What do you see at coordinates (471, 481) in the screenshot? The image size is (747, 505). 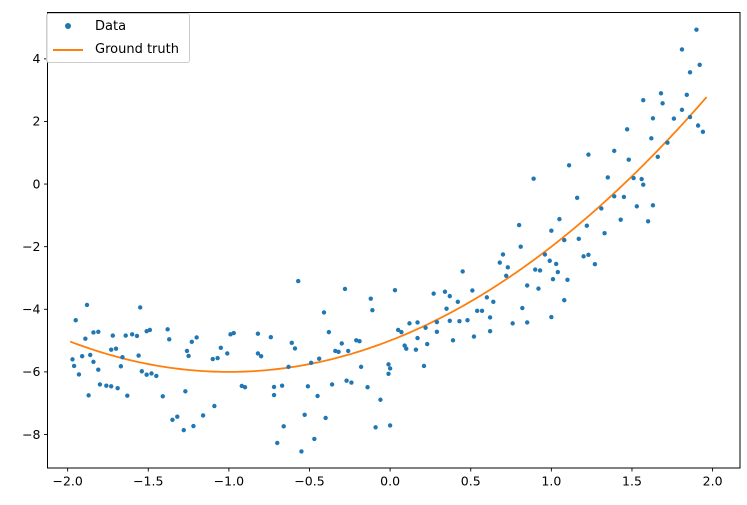 I see `x-tick-label: 0.5` at bounding box center [471, 481].